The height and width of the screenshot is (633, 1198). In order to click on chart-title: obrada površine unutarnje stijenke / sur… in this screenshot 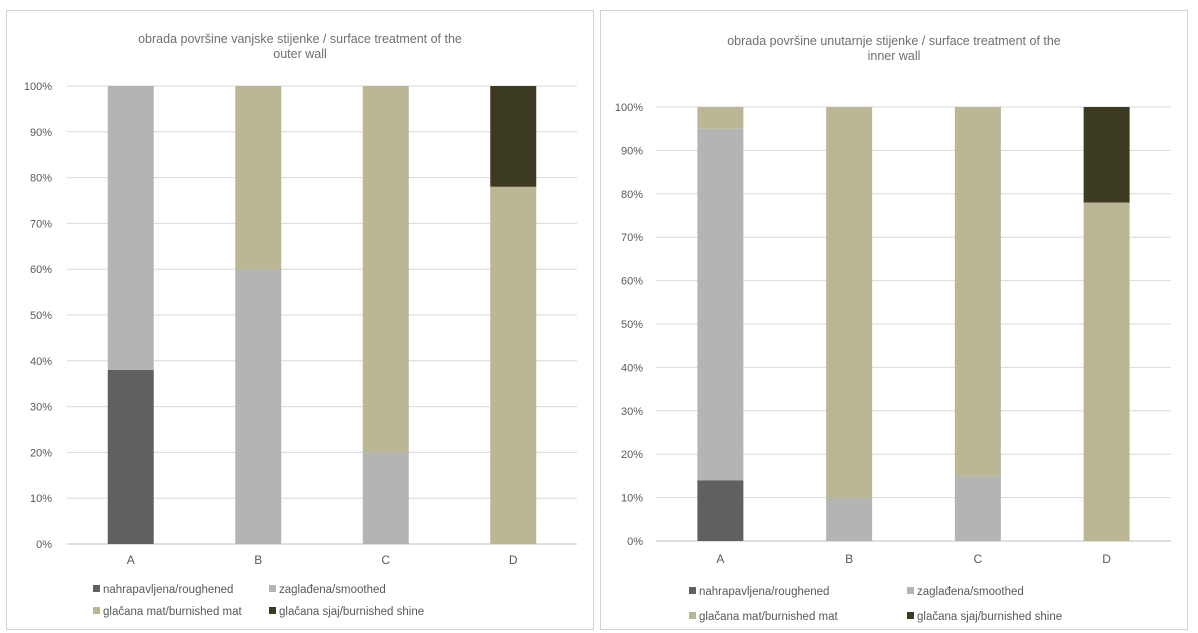, I will do `click(894, 48)`.